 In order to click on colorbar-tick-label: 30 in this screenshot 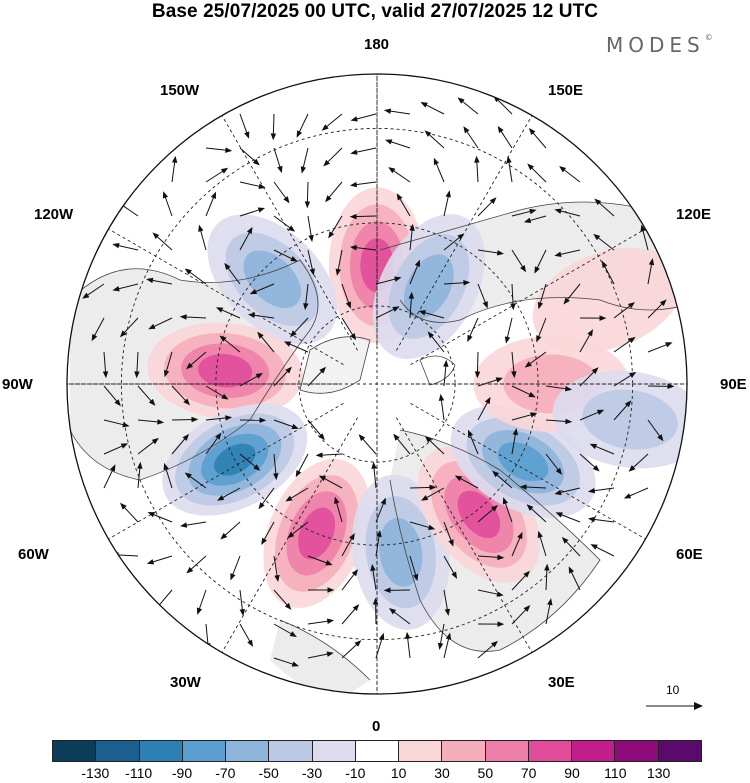, I will do `click(442, 773)`.